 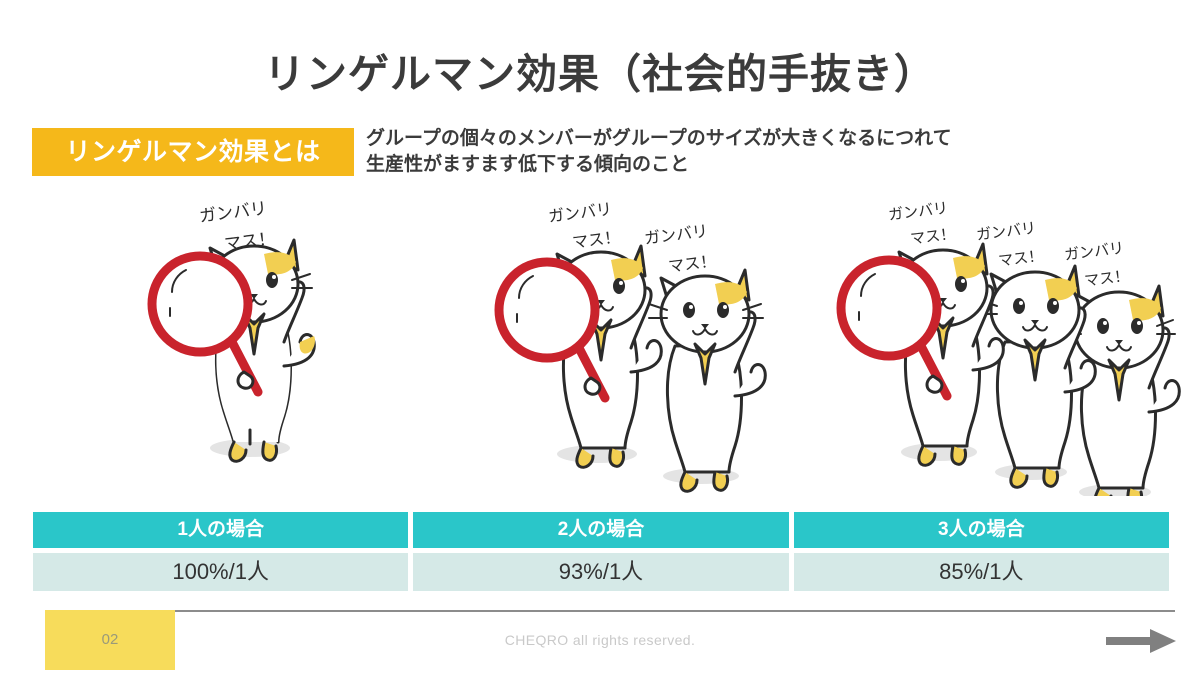 I want to click on page-number: 02, so click(x=110, y=639).